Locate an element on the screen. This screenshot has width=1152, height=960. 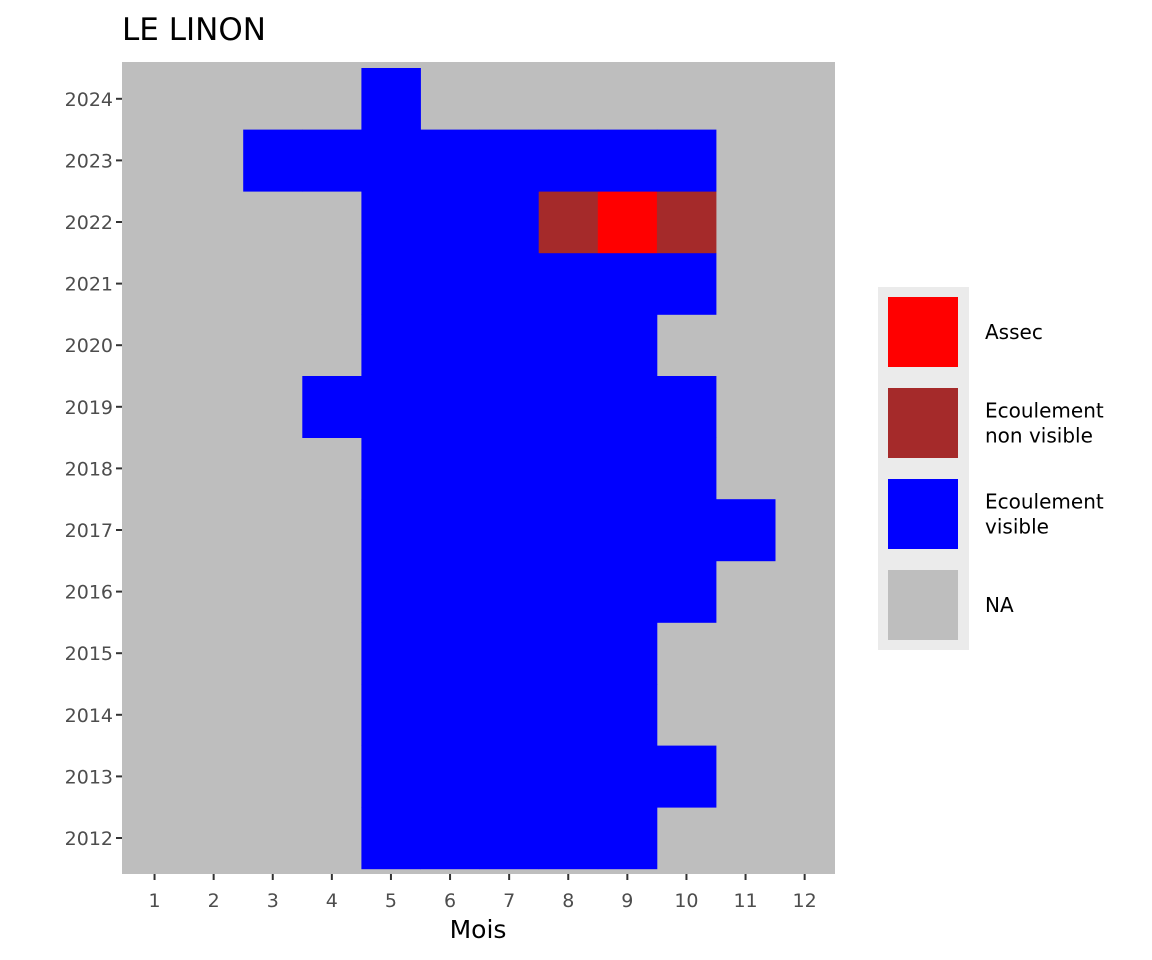
y-tick-label: 2015 is located at coordinates (89, 654).